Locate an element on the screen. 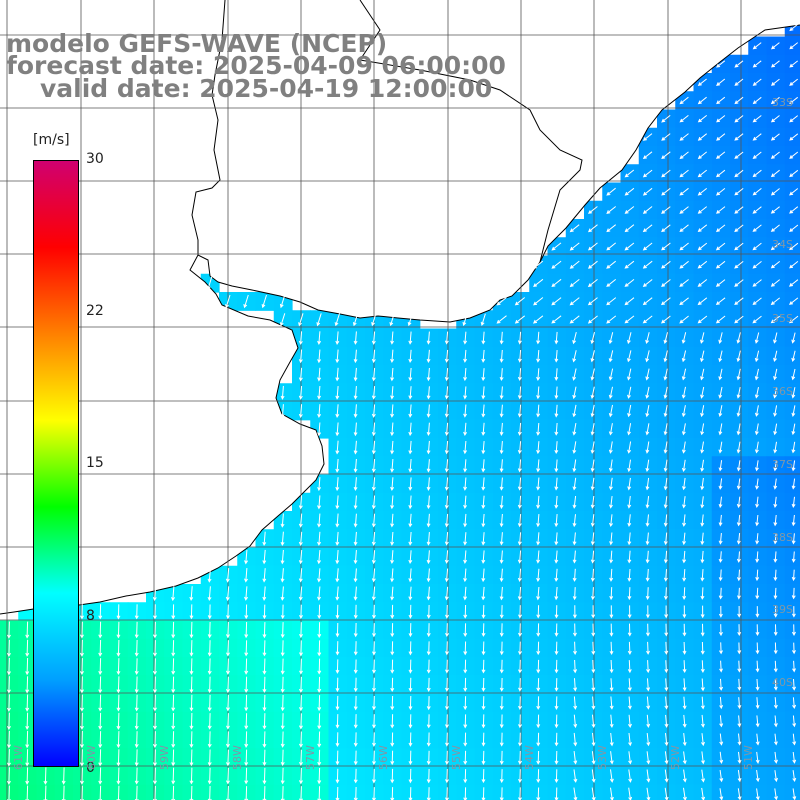 This screenshot has height=800, width=800. lon-label-57w: 57W is located at coordinates (310, 757).